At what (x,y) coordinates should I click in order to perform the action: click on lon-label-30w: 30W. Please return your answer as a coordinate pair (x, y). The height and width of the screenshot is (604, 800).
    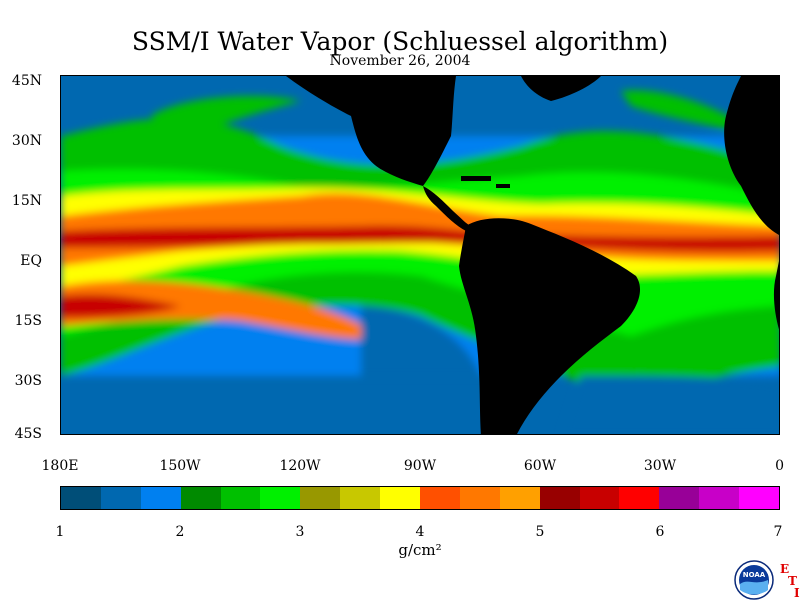
    Looking at the image, I should click on (660, 466).